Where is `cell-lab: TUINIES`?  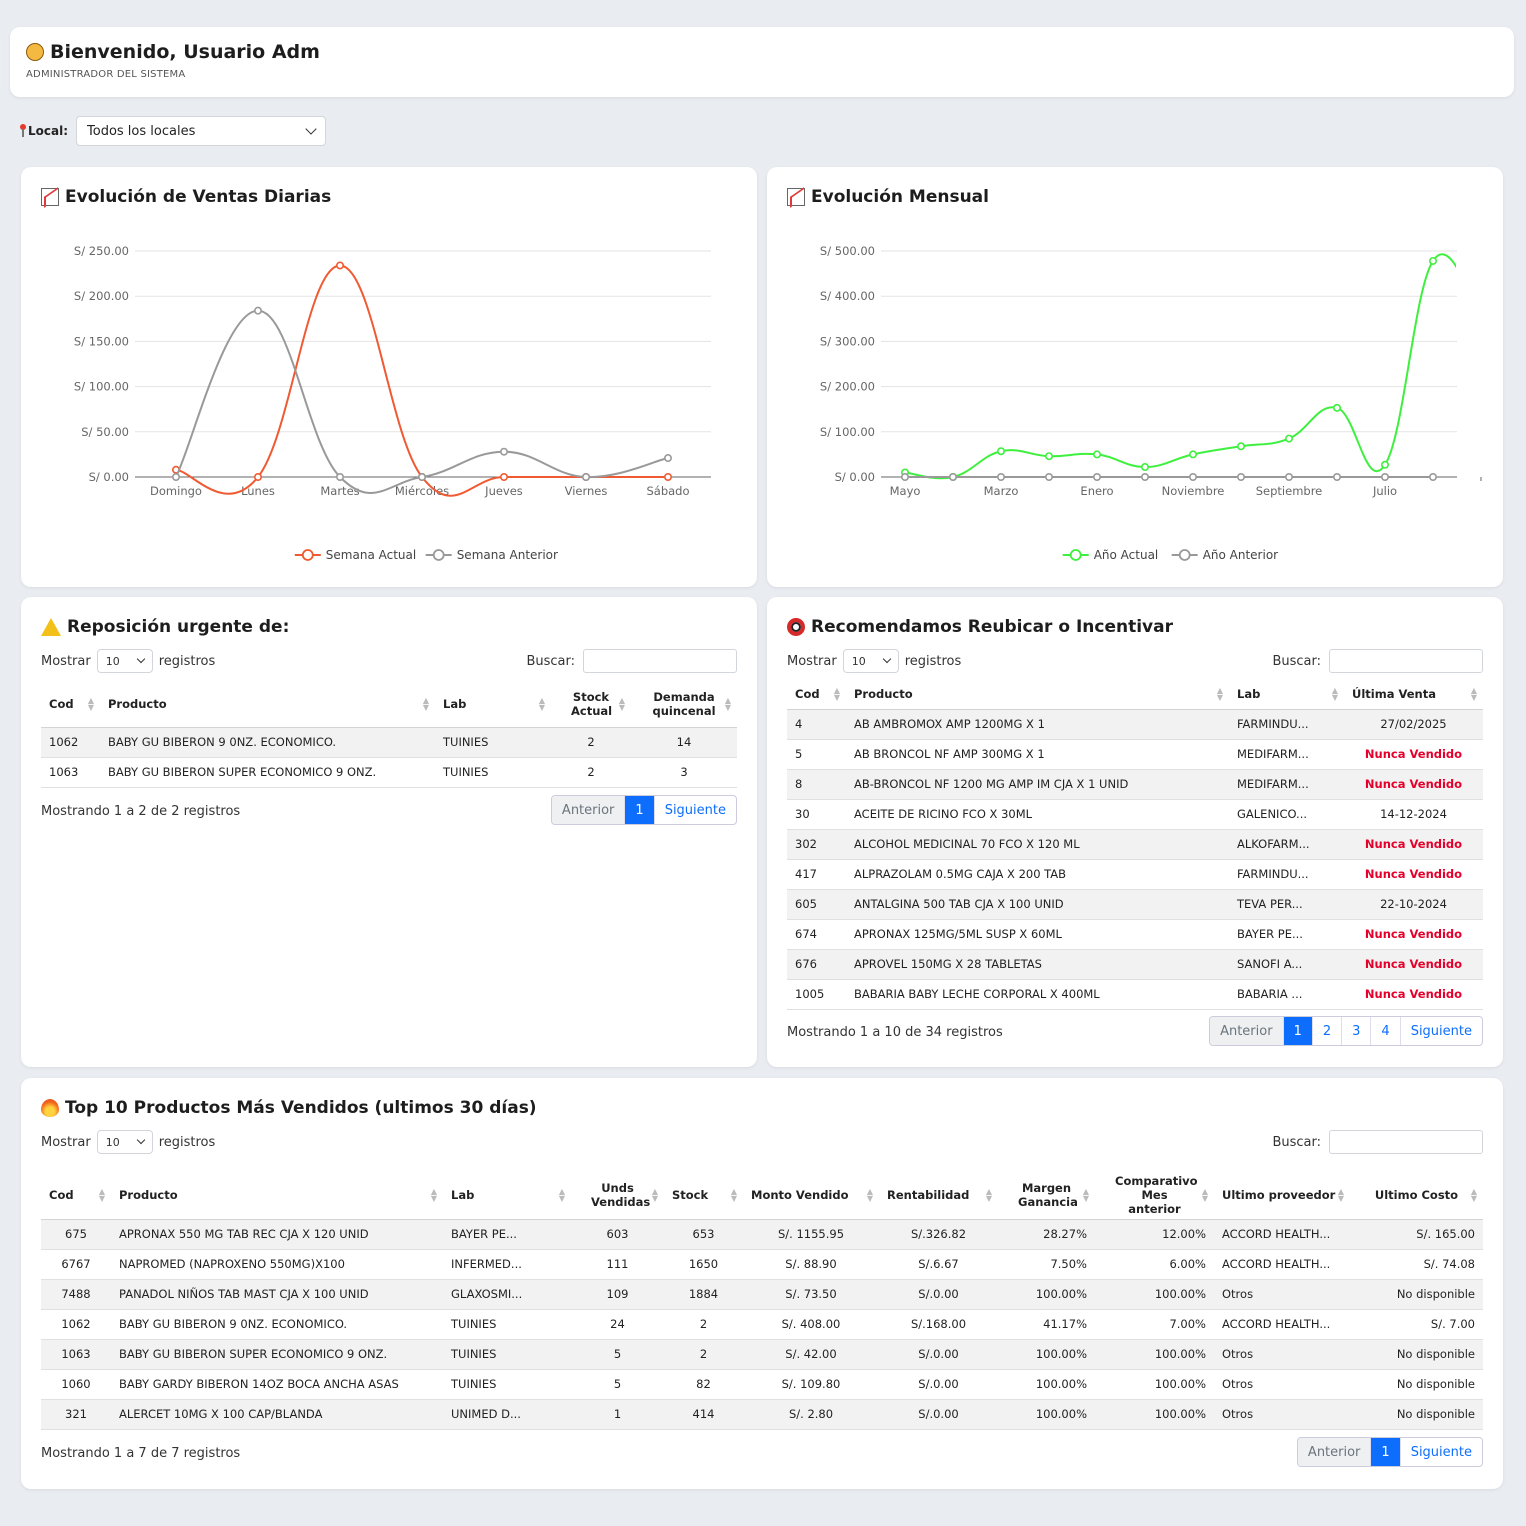 cell-lab: TUINIES is located at coordinates (507, 1324).